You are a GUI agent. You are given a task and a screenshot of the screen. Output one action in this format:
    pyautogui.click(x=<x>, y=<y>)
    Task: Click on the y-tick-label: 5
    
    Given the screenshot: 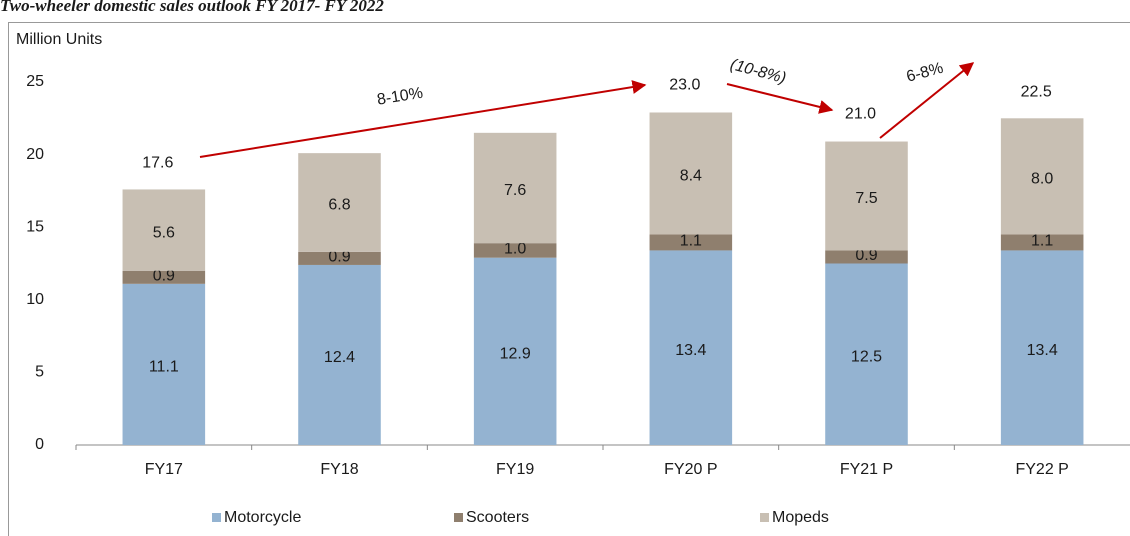 What is the action you would take?
    pyautogui.click(x=39, y=372)
    